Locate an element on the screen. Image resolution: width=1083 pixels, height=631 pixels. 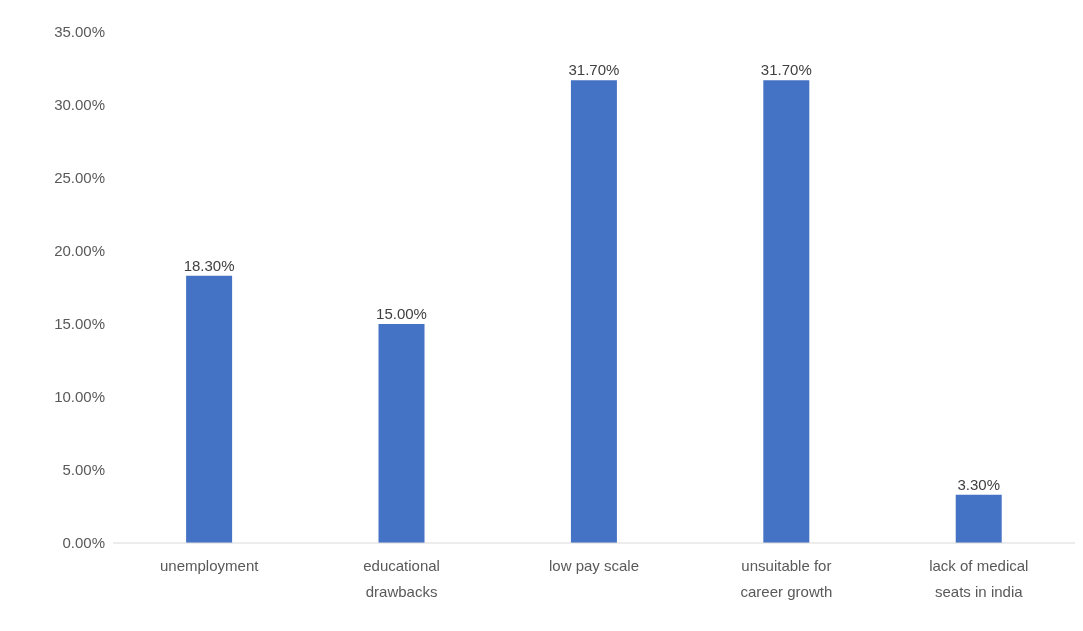
y-tick-label: 5.00% is located at coordinates (83, 470).